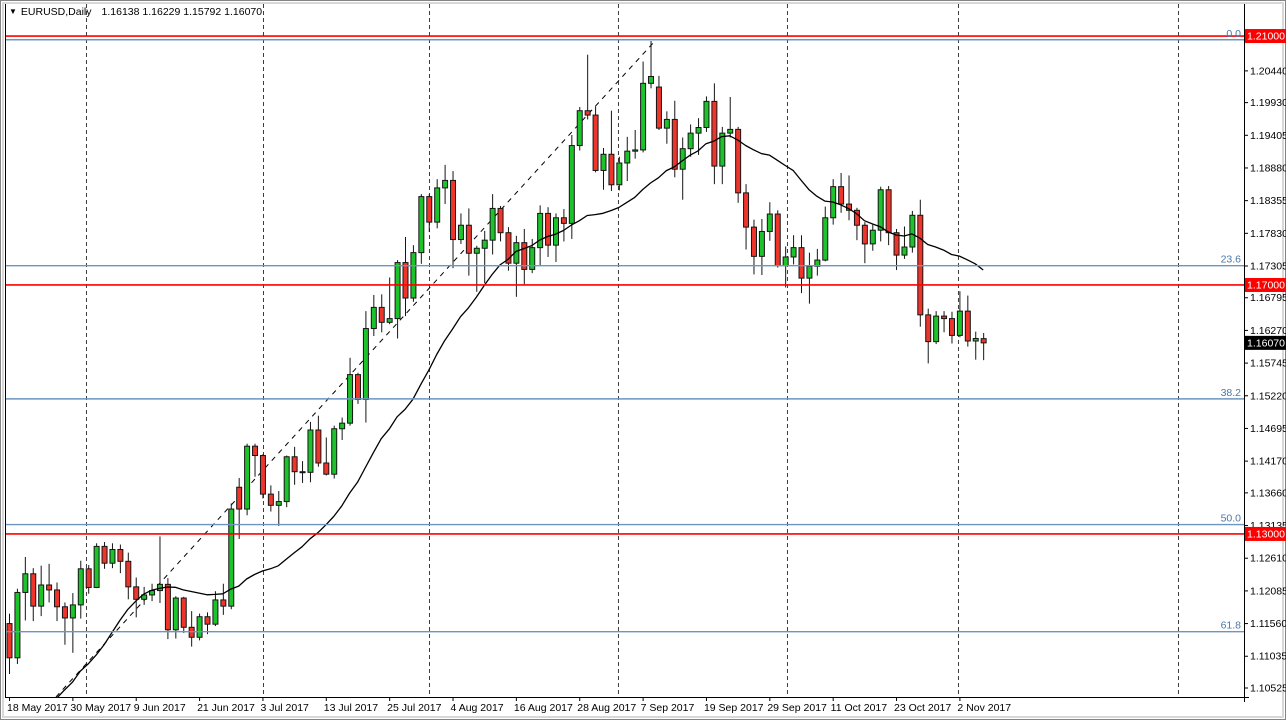 Image resolution: width=1286 pixels, height=721 pixels. I want to click on price-tick-label: 1.13660, so click(1268, 493).